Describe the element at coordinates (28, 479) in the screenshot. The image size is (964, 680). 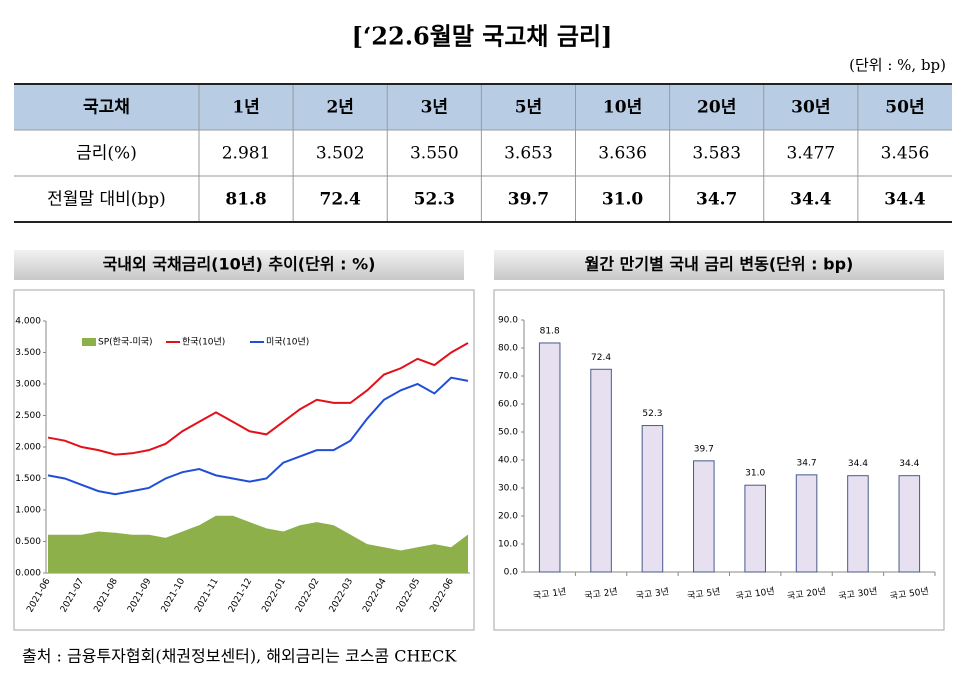
I see `y-tick-label: 1.500` at that location.